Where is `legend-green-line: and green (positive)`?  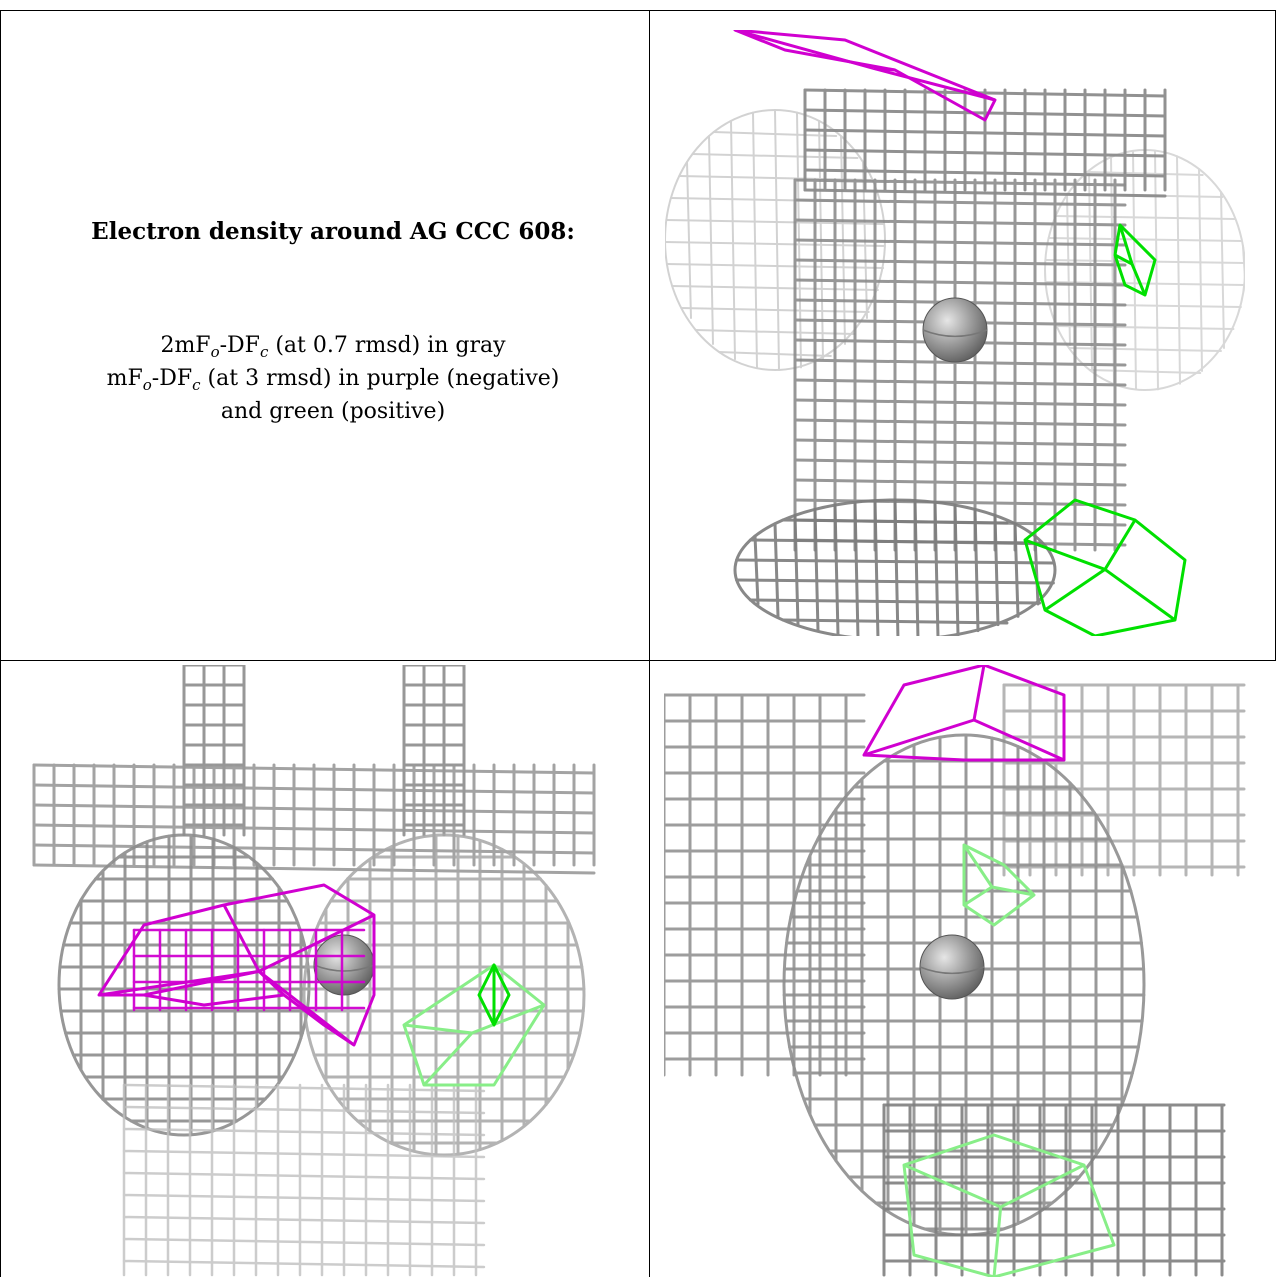
legend-green-line: and green (positive) is located at coordinates (333, 411).